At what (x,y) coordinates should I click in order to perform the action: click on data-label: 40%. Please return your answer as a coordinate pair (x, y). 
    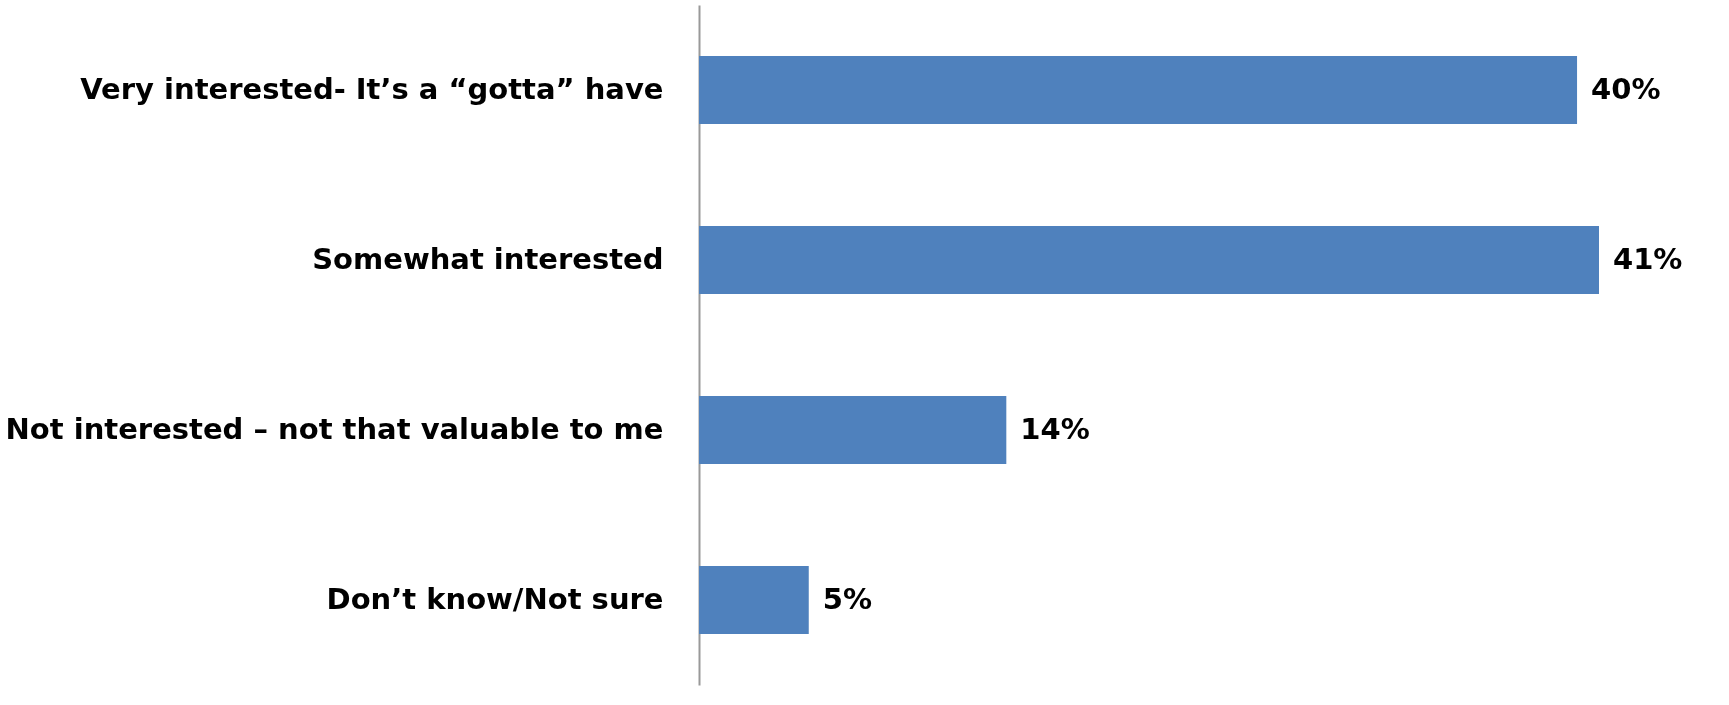
    Looking at the image, I should click on (1626, 89).